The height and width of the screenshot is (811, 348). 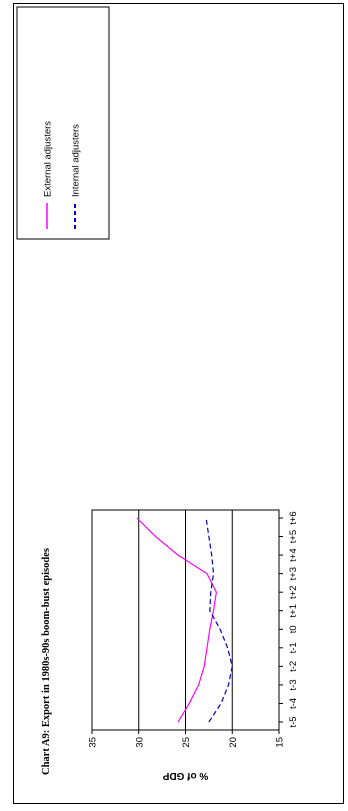 I want to click on legend-box, so click(x=63, y=123).